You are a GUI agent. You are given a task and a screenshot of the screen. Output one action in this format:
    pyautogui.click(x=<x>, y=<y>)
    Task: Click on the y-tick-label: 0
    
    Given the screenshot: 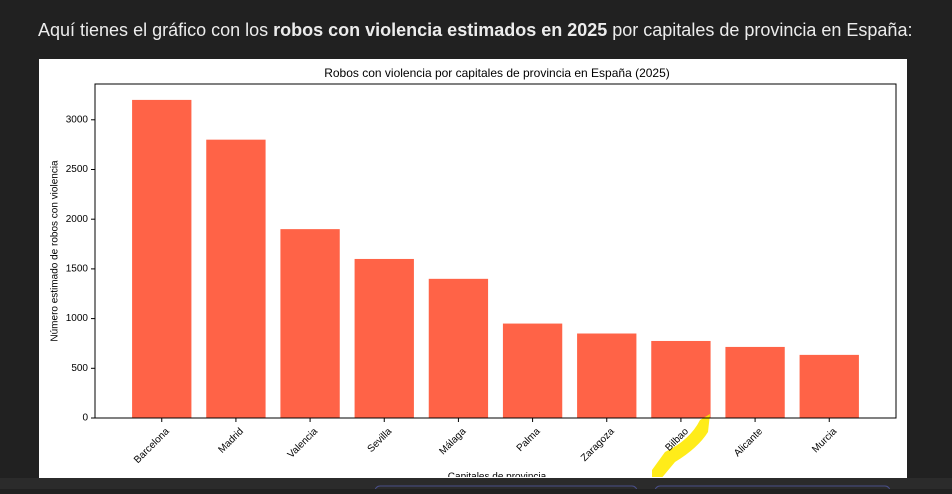 What is the action you would take?
    pyautogui.click(x=85, y=418)
    